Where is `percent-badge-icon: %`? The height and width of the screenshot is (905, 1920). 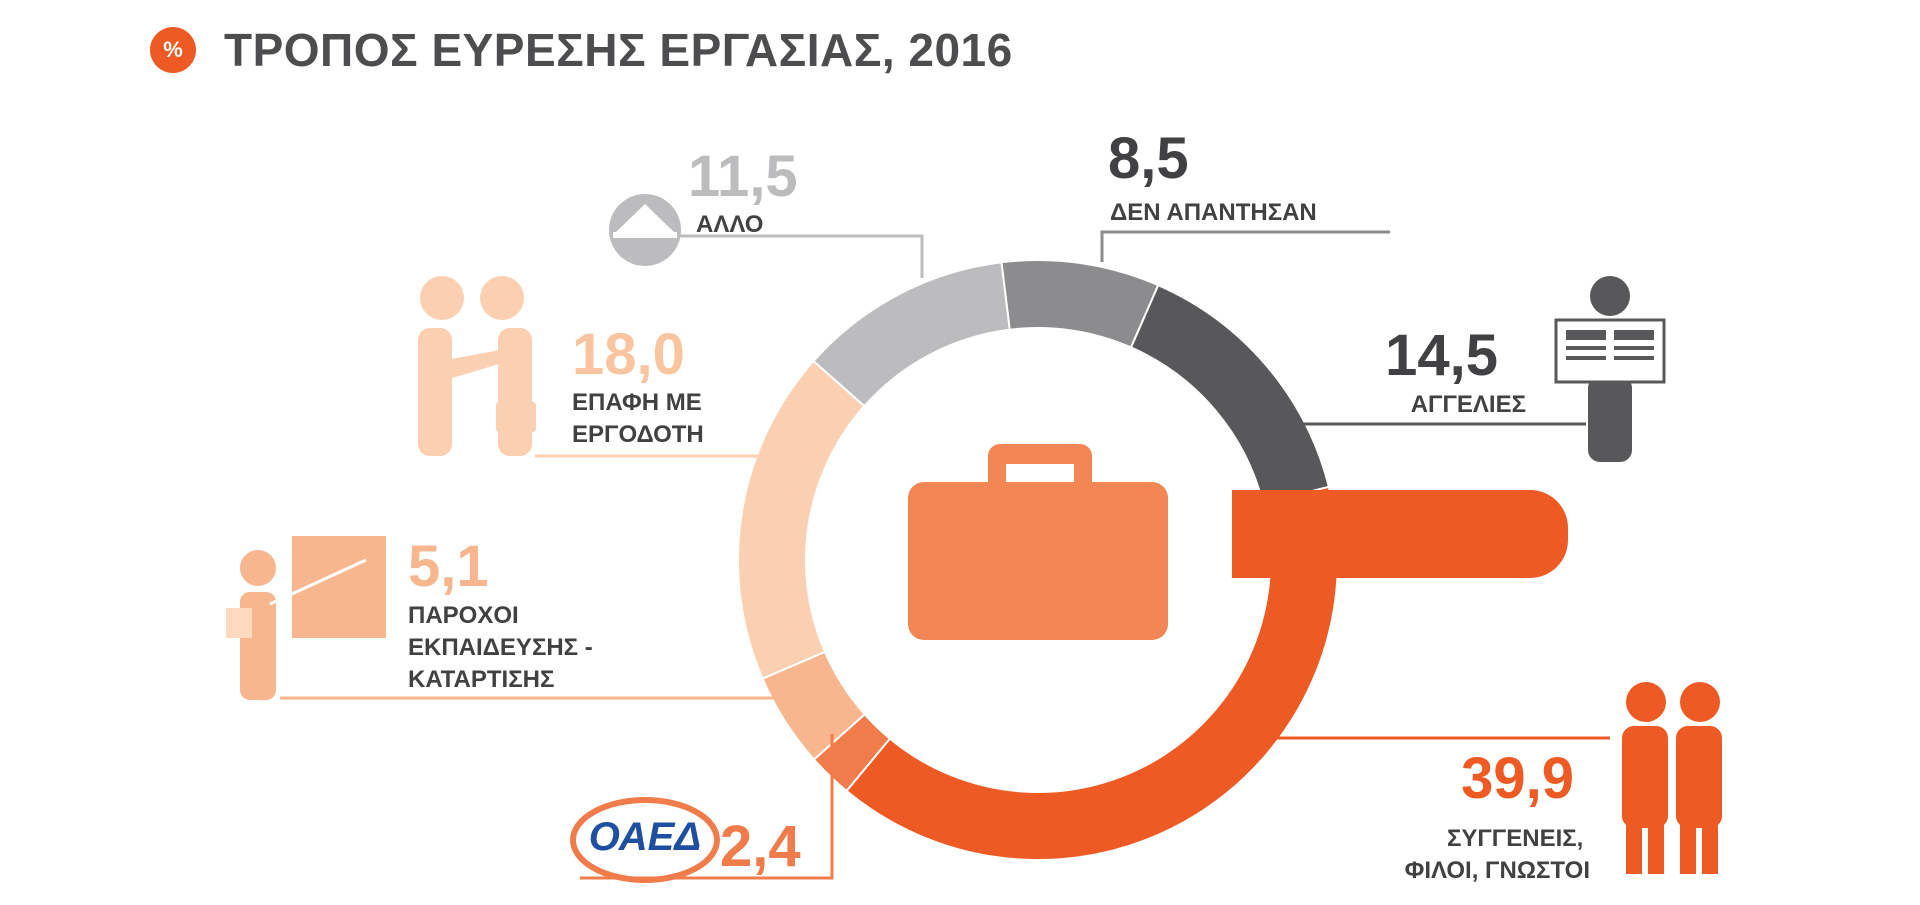 percent-badge-icon: % is located at coordinates (173, 50).